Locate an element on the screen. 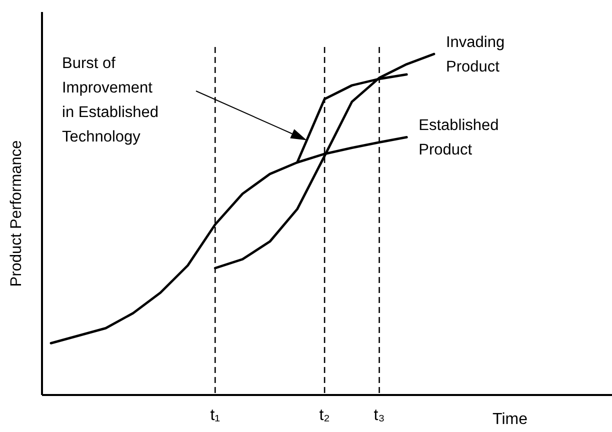  x-tick-label: t₂ is located at coordinates (324, 415).